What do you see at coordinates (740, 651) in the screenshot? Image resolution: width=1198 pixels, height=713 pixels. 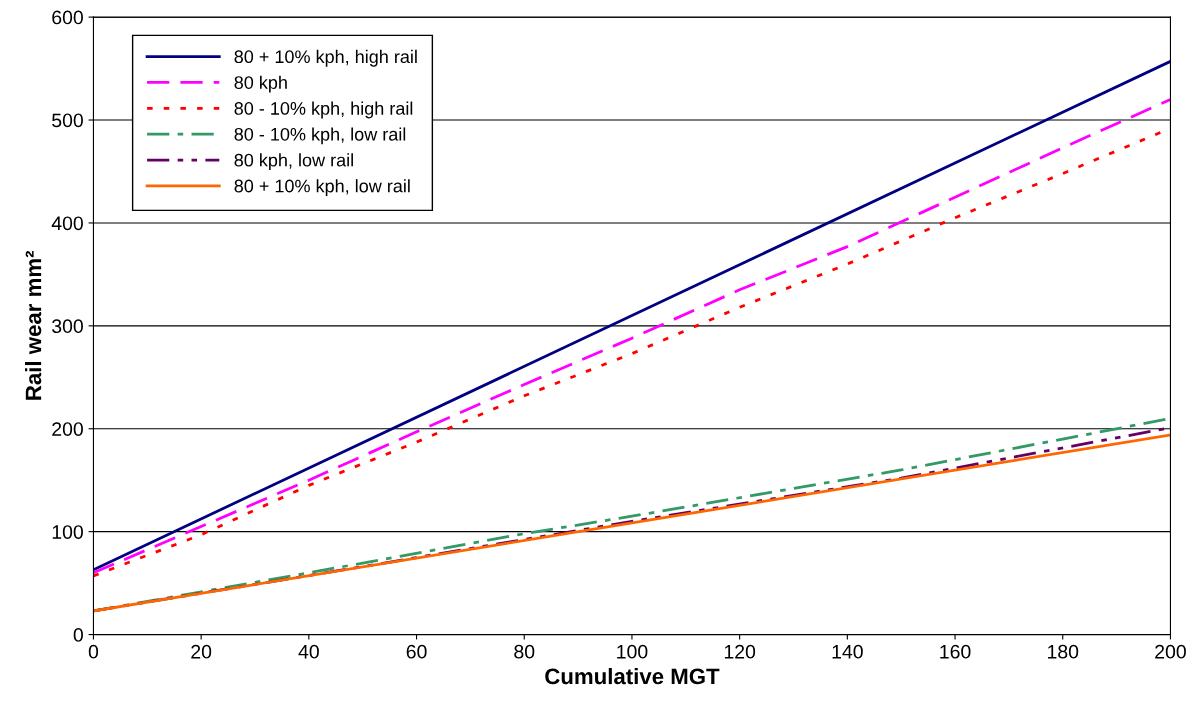 I see `x-tick-label: 120` at bounding box center [740, 651].